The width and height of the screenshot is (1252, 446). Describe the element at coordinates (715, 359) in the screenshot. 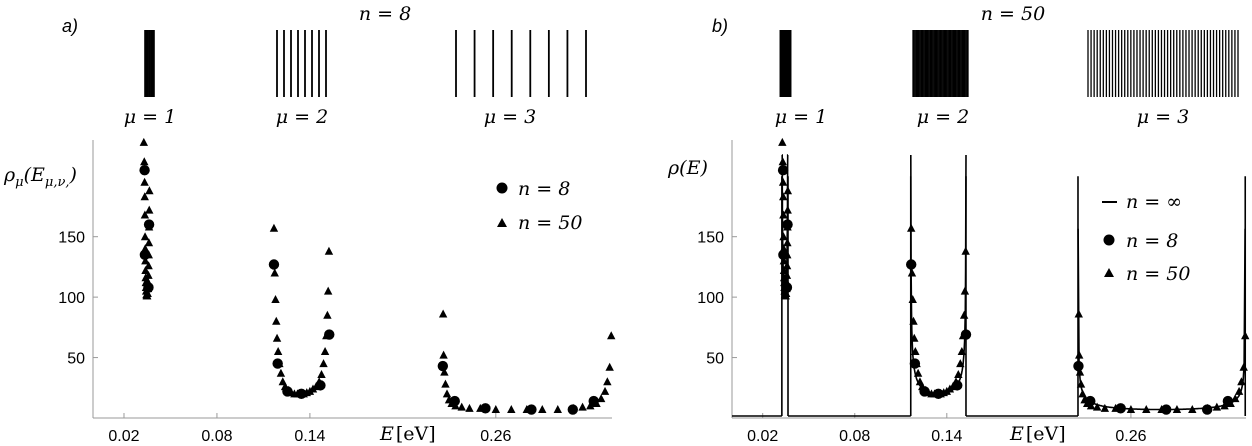

I see `y-tick-label: 50` at that location.